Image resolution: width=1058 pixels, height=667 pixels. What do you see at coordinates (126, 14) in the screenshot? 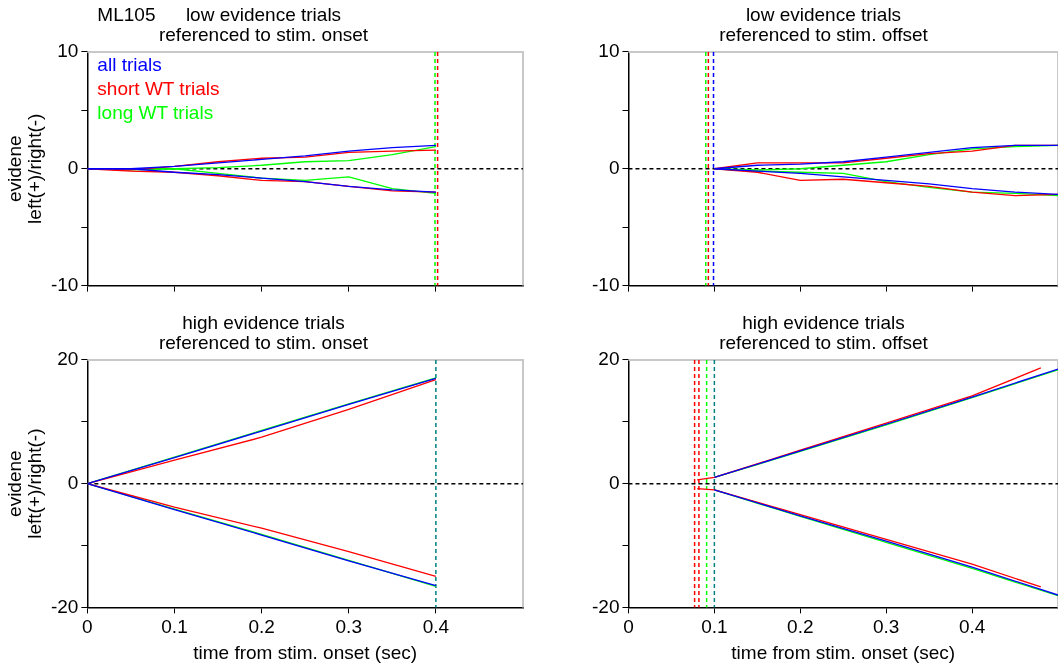
I see `text: ML105` at bounding box center [126, 14].